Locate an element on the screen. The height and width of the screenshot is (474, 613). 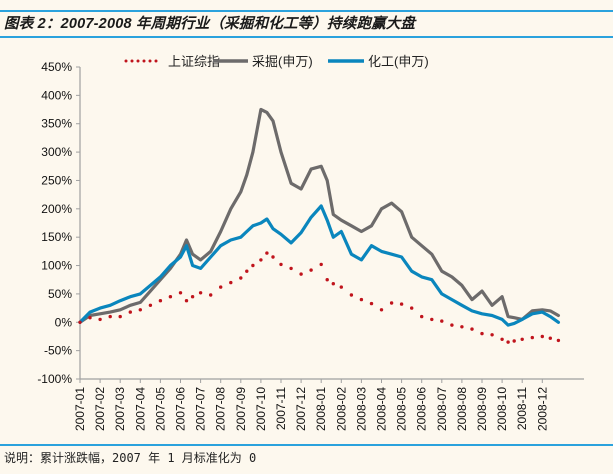
x-tick-label: 2007-07 is located at coordinates (201, 409).